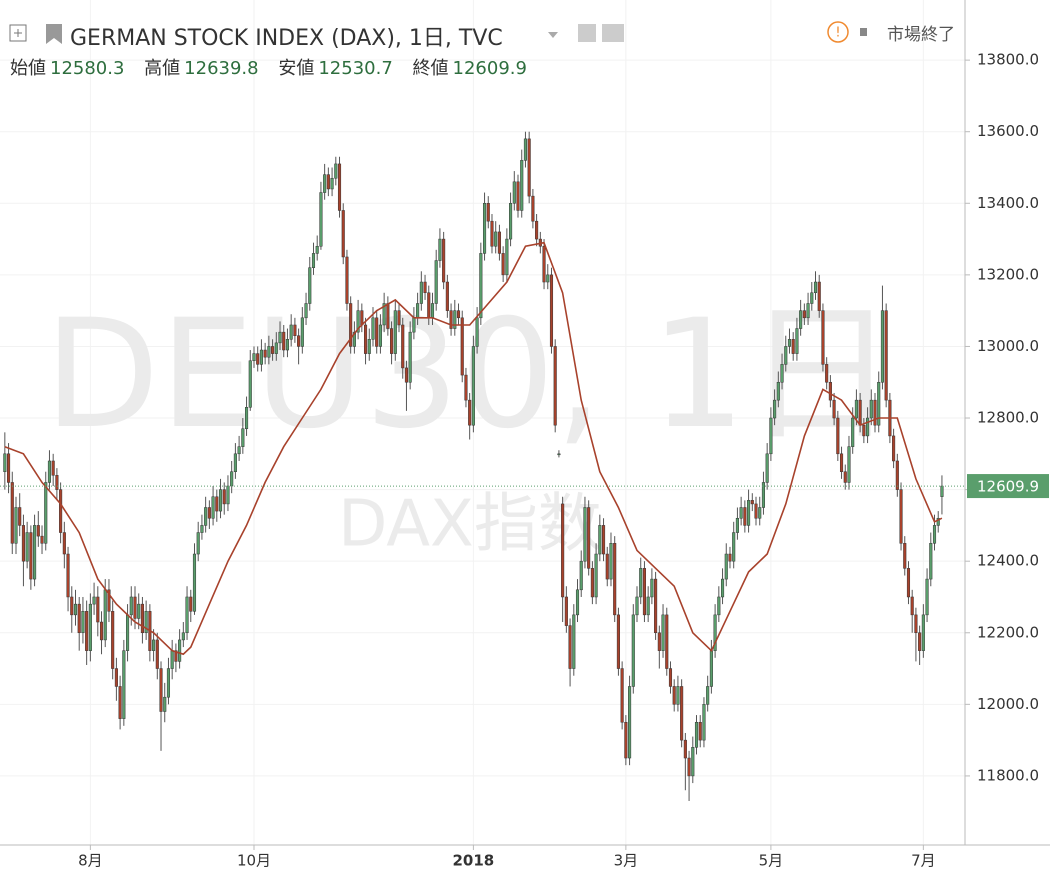 Image resolution: width=1050 pixels, height=884 pixels. Describe the element at coordinates (587, 33) in the screenshot. I see `eye-icon` at that location.